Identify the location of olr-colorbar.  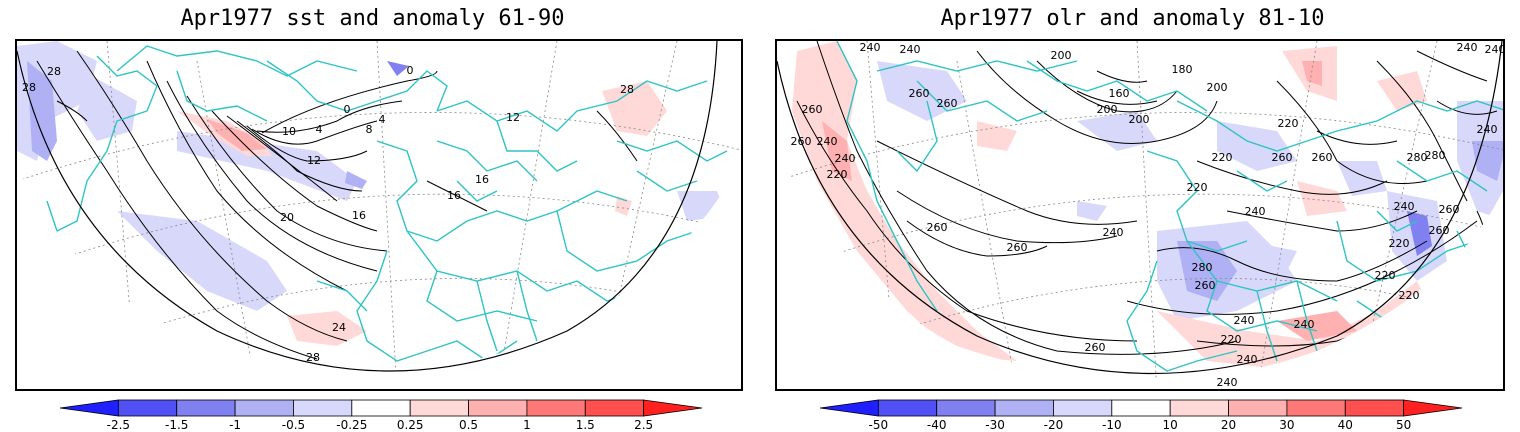
(1141, 408).